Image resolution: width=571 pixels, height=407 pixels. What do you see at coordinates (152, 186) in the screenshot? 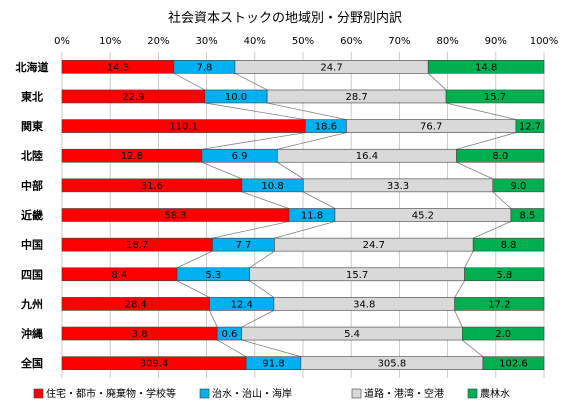
I see `data-label: 31.6` at bounding box center [152, 186].